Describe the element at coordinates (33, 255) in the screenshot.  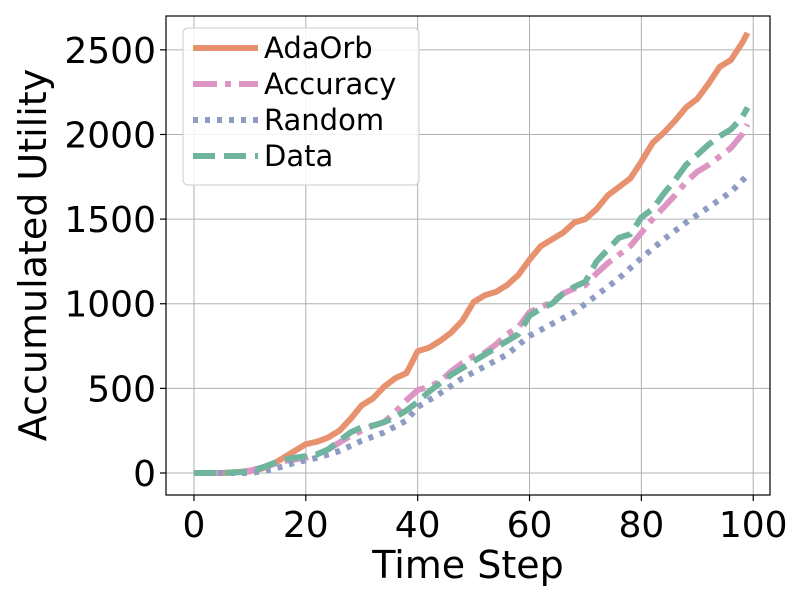
I see `y-axis-label: Accumulated Utility` at that location.